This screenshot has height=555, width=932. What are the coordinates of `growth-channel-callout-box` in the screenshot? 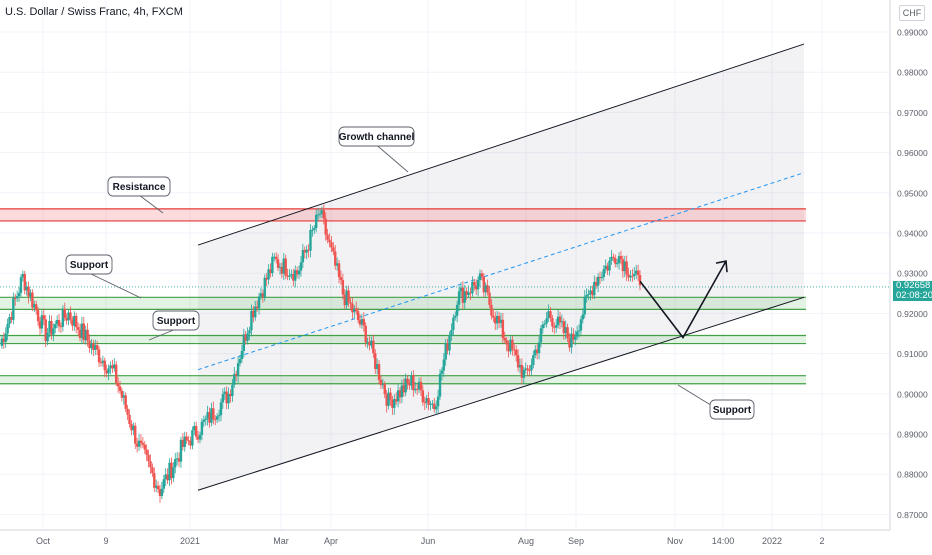 It's located at (376, 136).